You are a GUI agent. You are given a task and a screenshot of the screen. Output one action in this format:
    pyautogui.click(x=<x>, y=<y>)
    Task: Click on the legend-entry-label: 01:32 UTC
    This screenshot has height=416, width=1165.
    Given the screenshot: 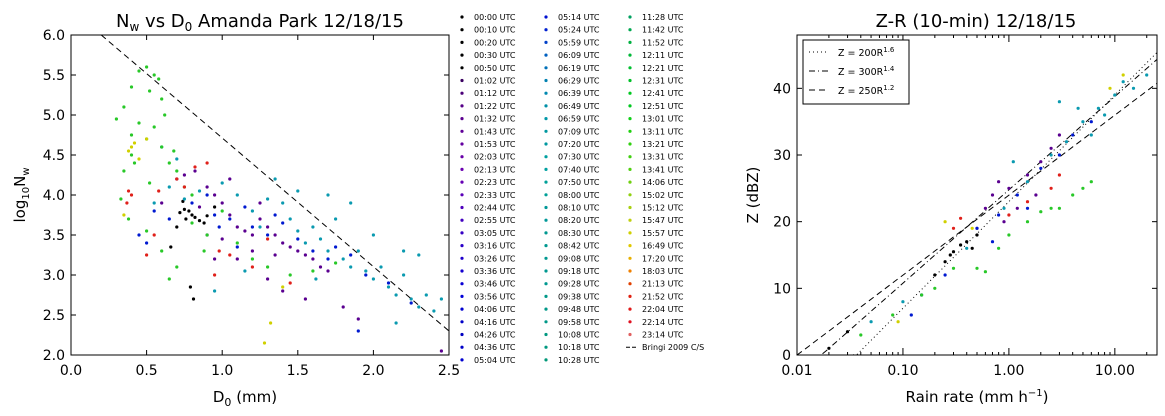 What is the action you would take?
    pyautogui.click(x=495, y=119)
    